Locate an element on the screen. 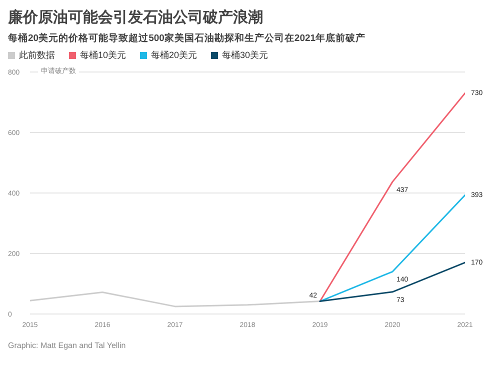 The width and height of the screenshot is (500, 373). legend-label: 此前数据 is located at coordinates (36, 55).